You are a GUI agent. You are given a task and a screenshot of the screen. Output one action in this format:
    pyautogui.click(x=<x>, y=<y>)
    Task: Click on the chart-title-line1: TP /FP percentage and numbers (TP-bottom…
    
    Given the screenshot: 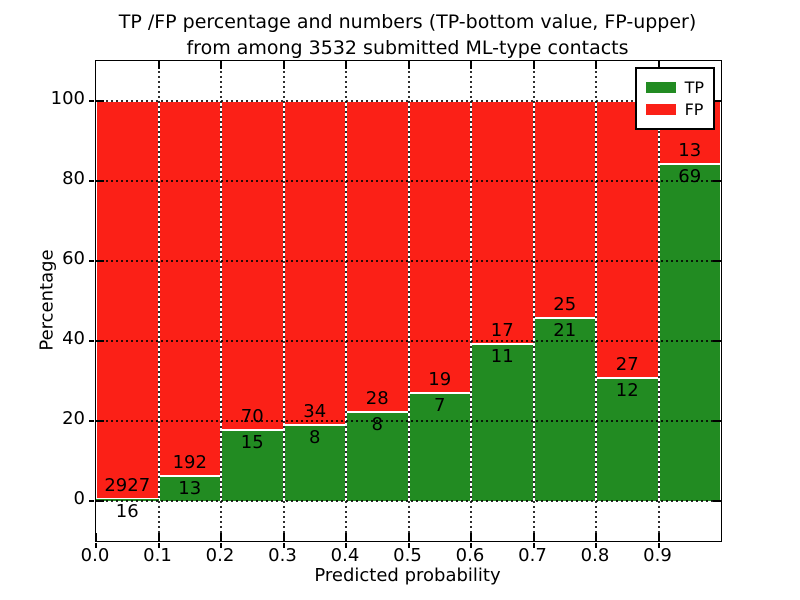 What is the action you would take?
    pyautogui.click(x=407, y=22)
    